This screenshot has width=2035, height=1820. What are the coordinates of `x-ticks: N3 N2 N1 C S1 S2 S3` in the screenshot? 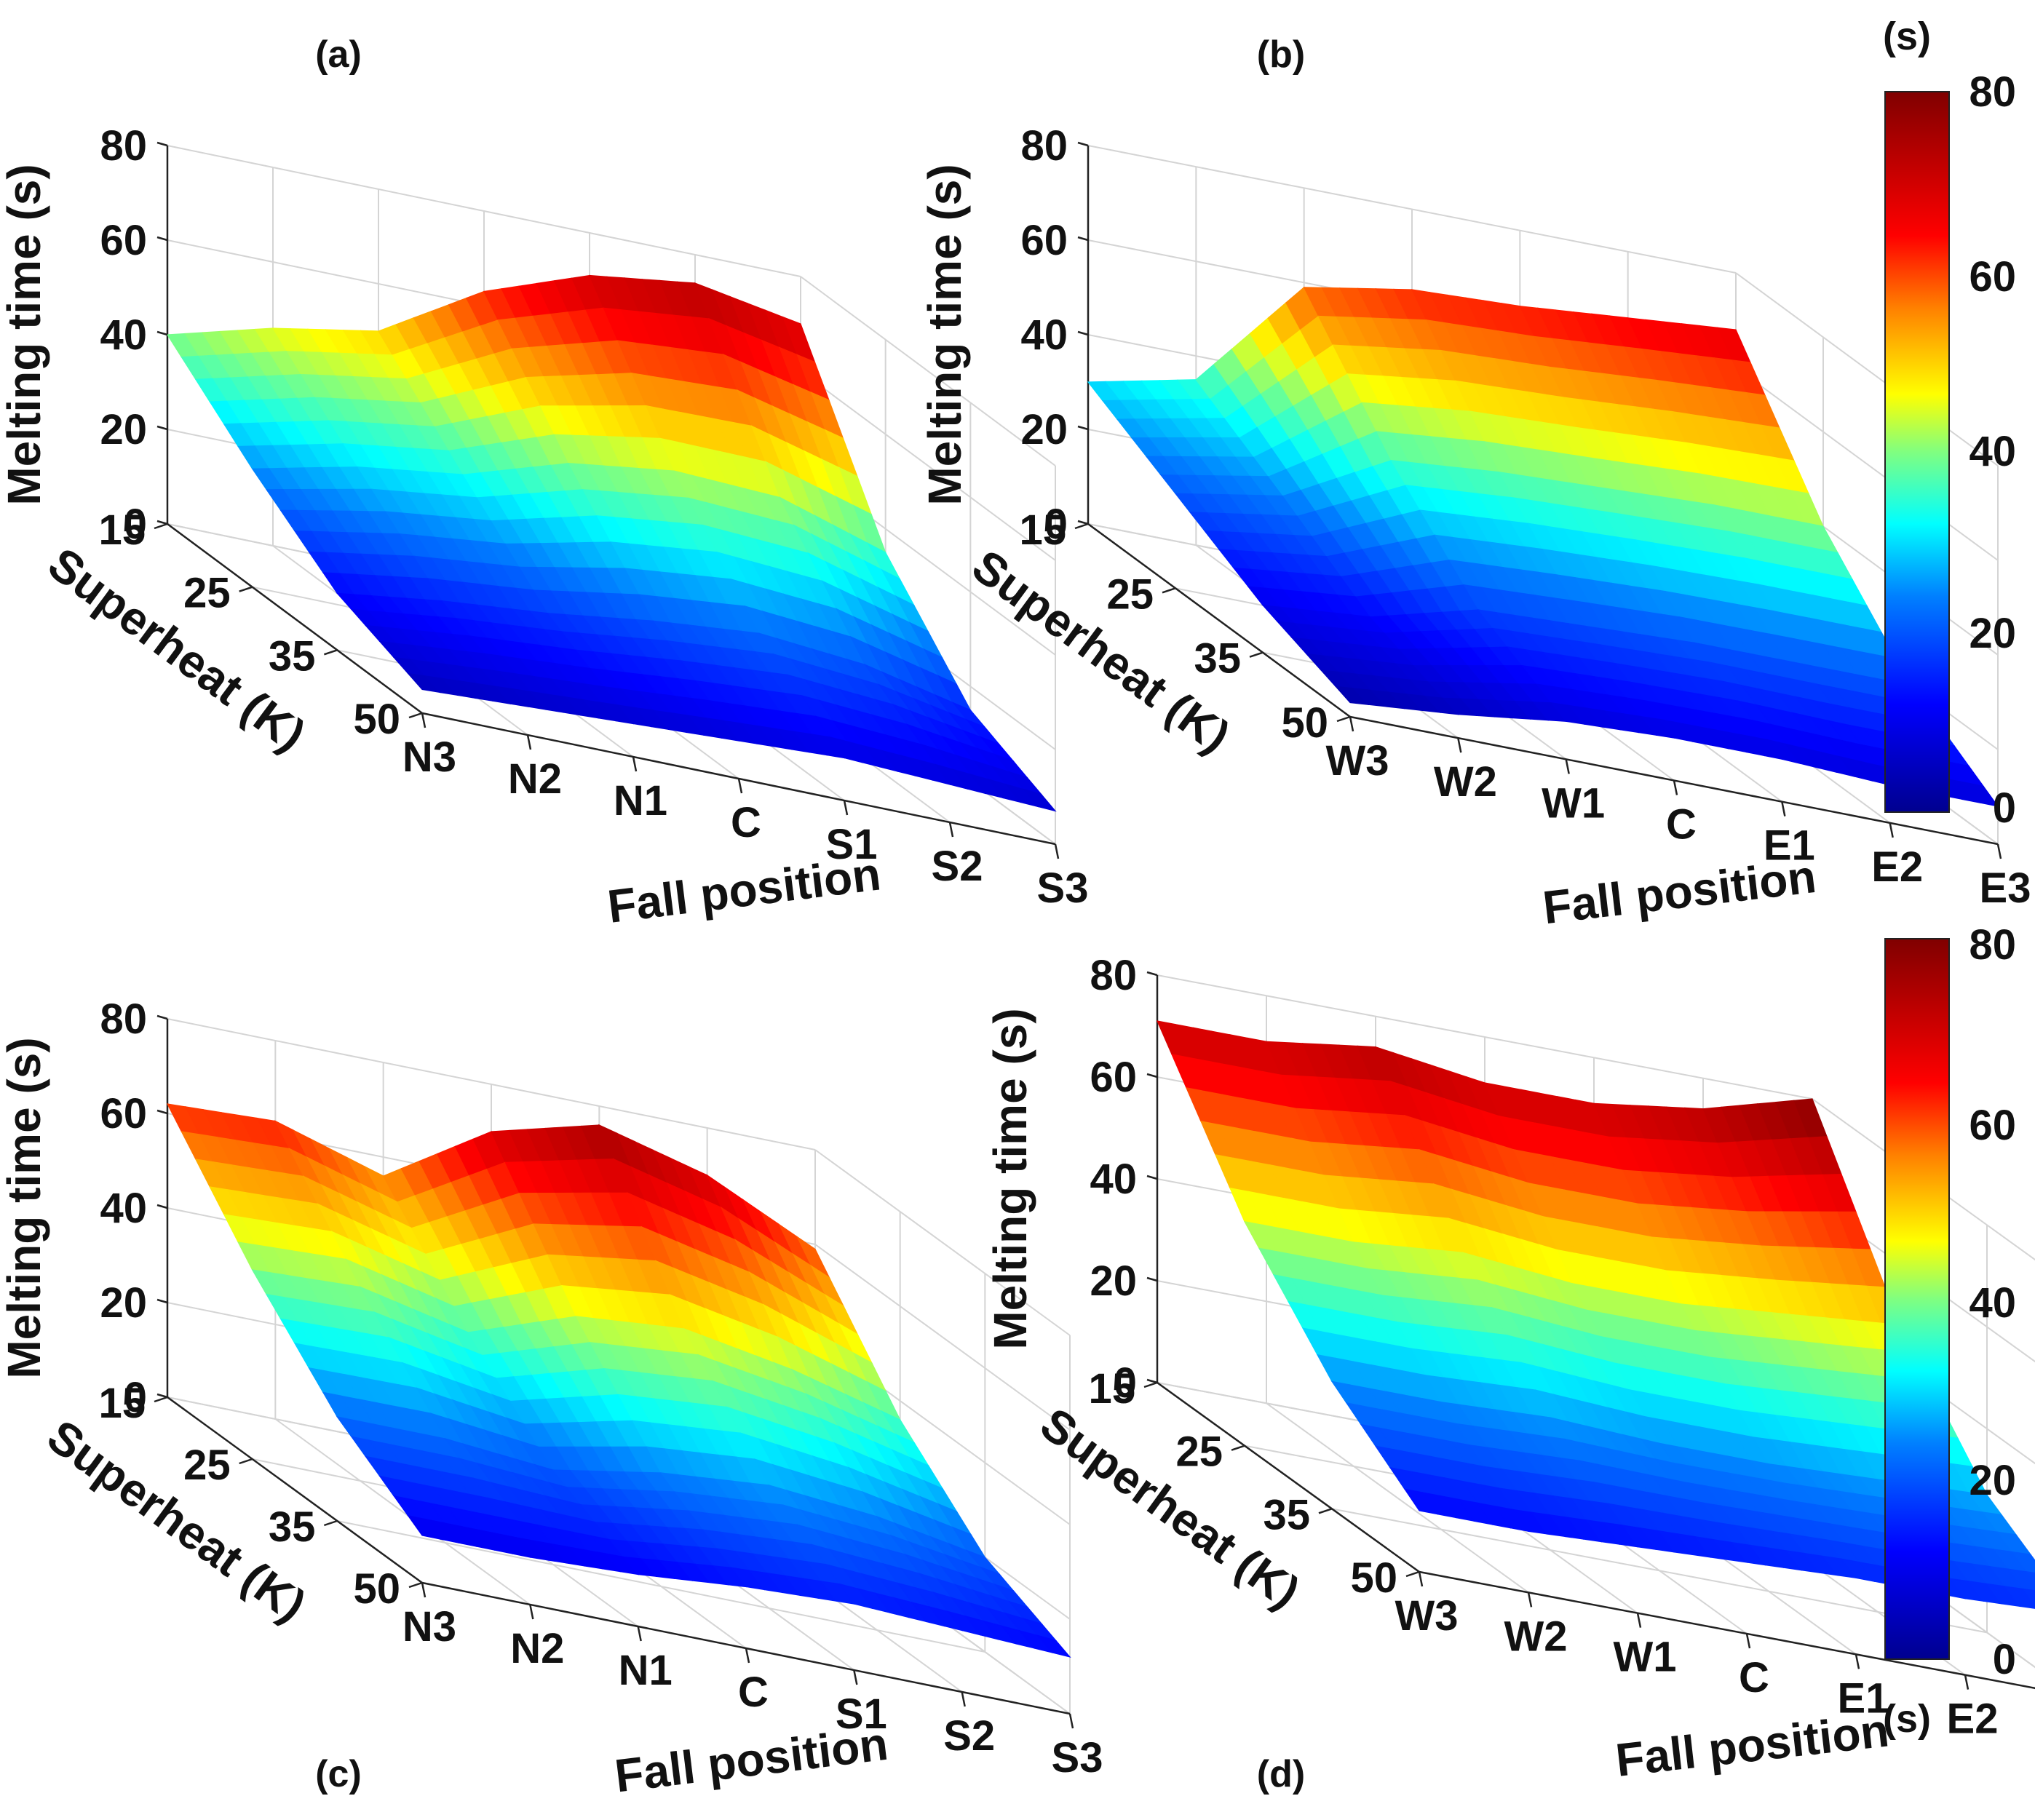 It's located at (752, 1681).